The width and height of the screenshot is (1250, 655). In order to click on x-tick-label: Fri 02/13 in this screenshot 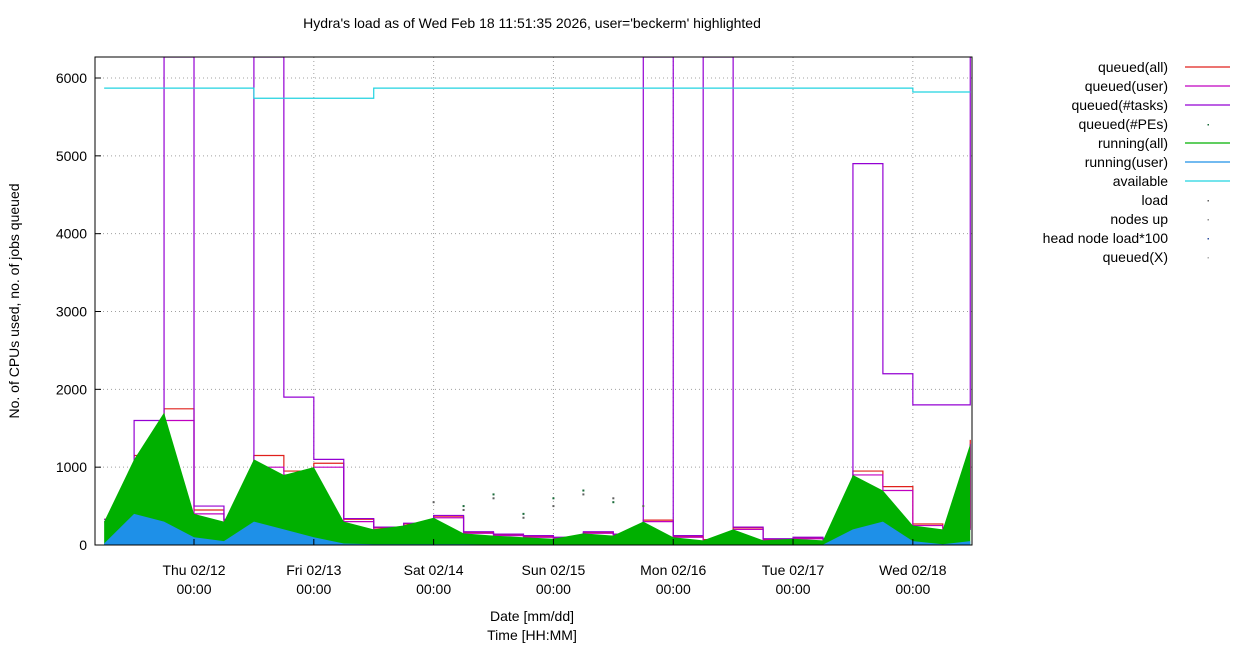, I will do `click(313, 570)`.